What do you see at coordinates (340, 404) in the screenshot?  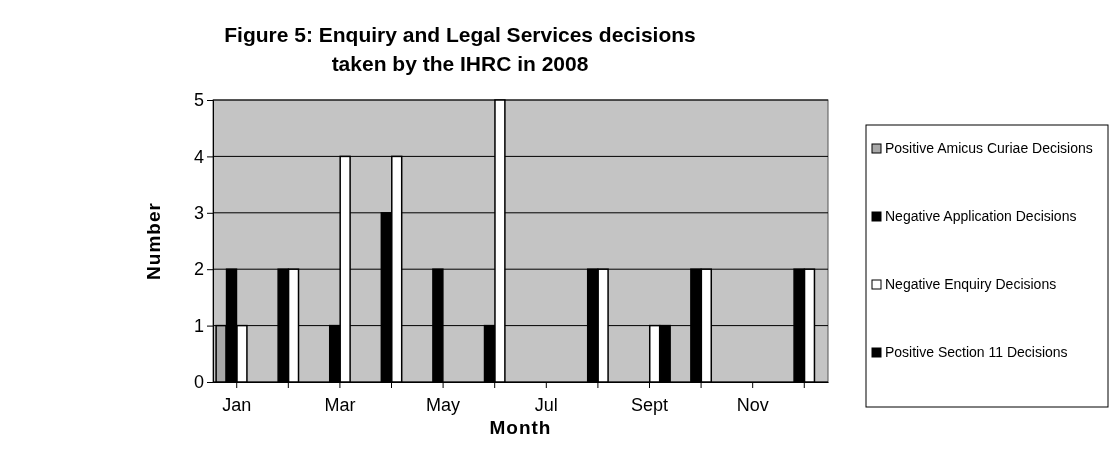 I see `x-tick-label: Mar` at bounding box center [340, 404].